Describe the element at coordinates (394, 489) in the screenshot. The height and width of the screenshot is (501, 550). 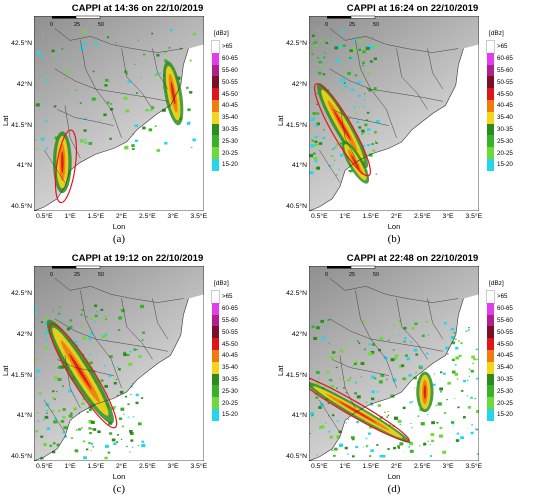
I see `panel-label: (d)` at that location.